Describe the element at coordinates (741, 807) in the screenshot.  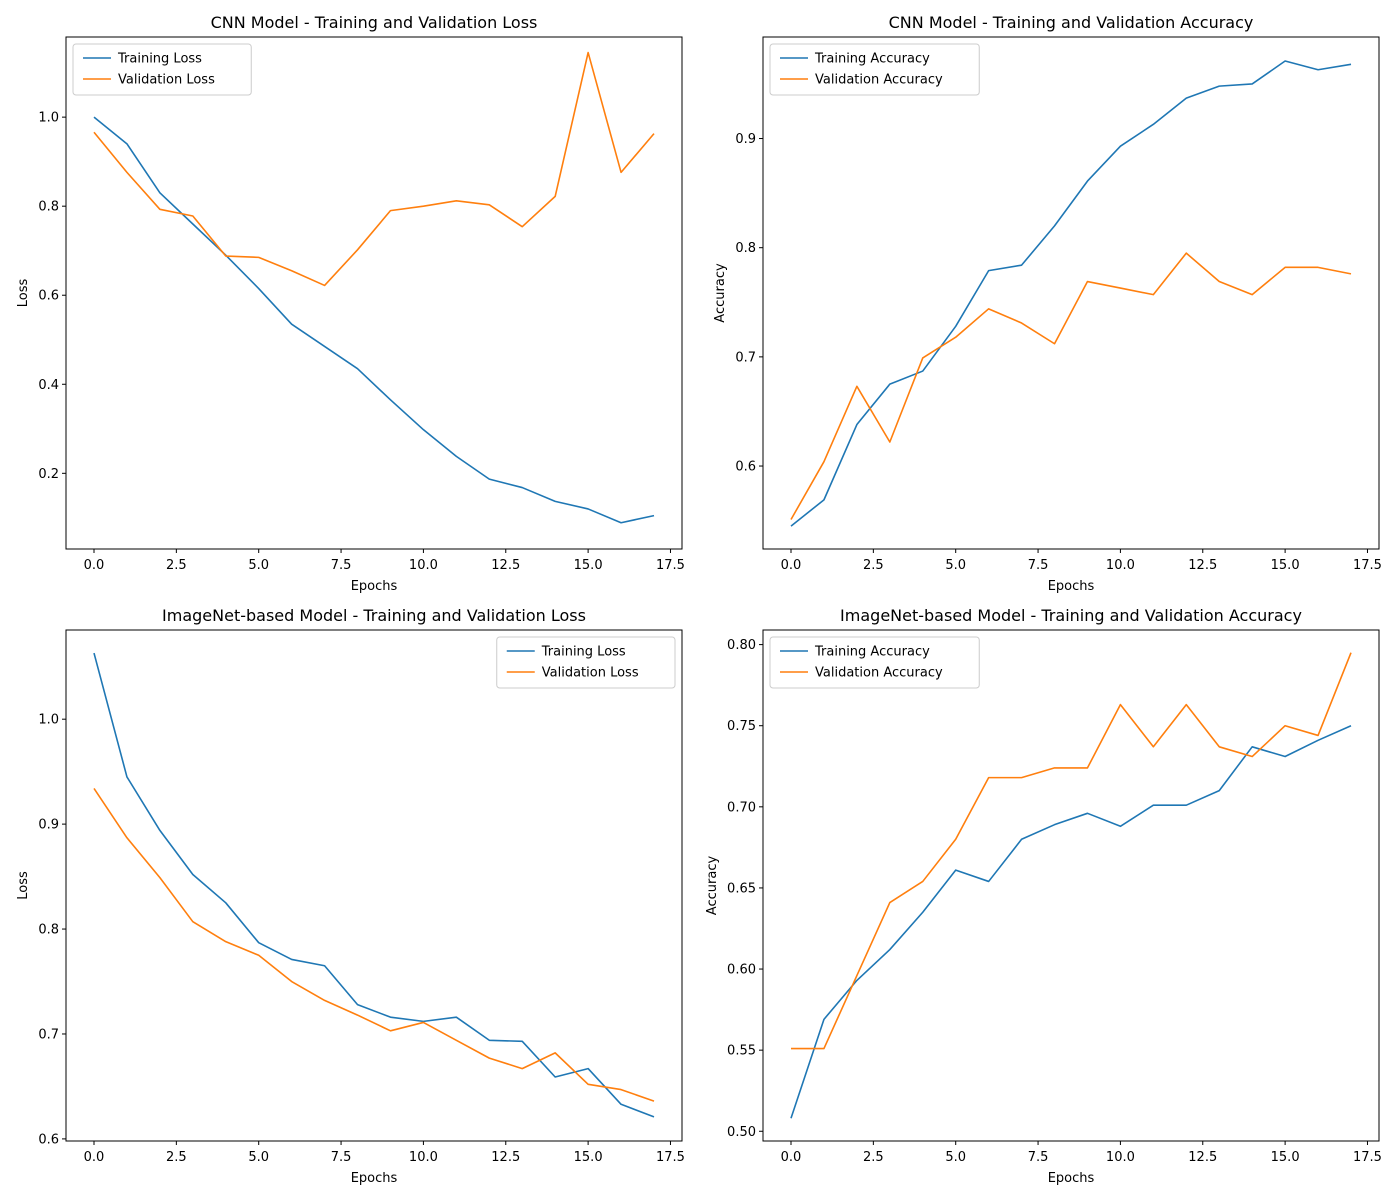
I see `y-tick-label: 0.70` at that location.